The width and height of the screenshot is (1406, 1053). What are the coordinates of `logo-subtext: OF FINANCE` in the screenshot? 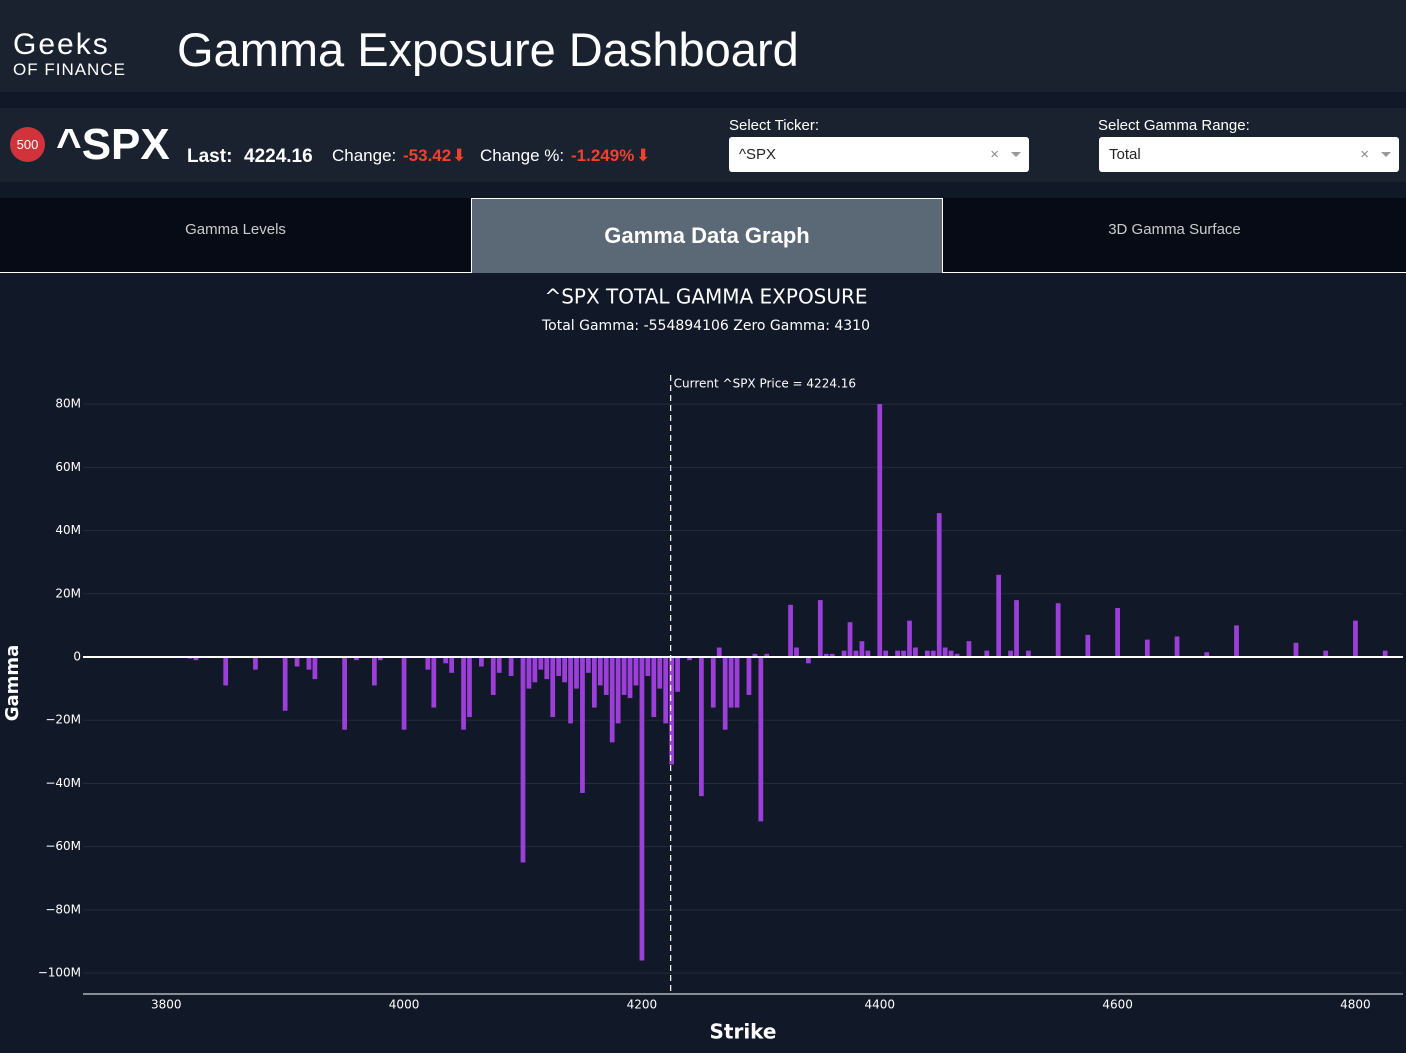 It's located at (69, 69).